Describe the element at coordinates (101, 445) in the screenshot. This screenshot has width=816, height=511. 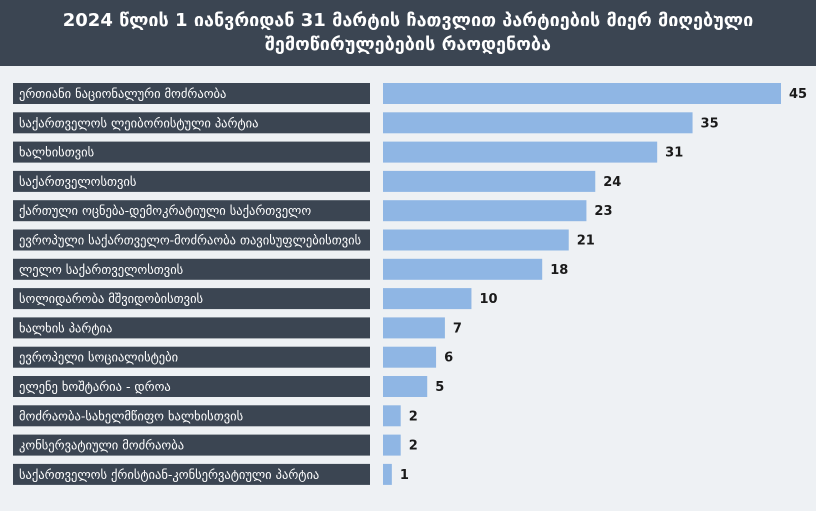
I see `category-label: კონსერვატიული მოძრაობა` at that location.